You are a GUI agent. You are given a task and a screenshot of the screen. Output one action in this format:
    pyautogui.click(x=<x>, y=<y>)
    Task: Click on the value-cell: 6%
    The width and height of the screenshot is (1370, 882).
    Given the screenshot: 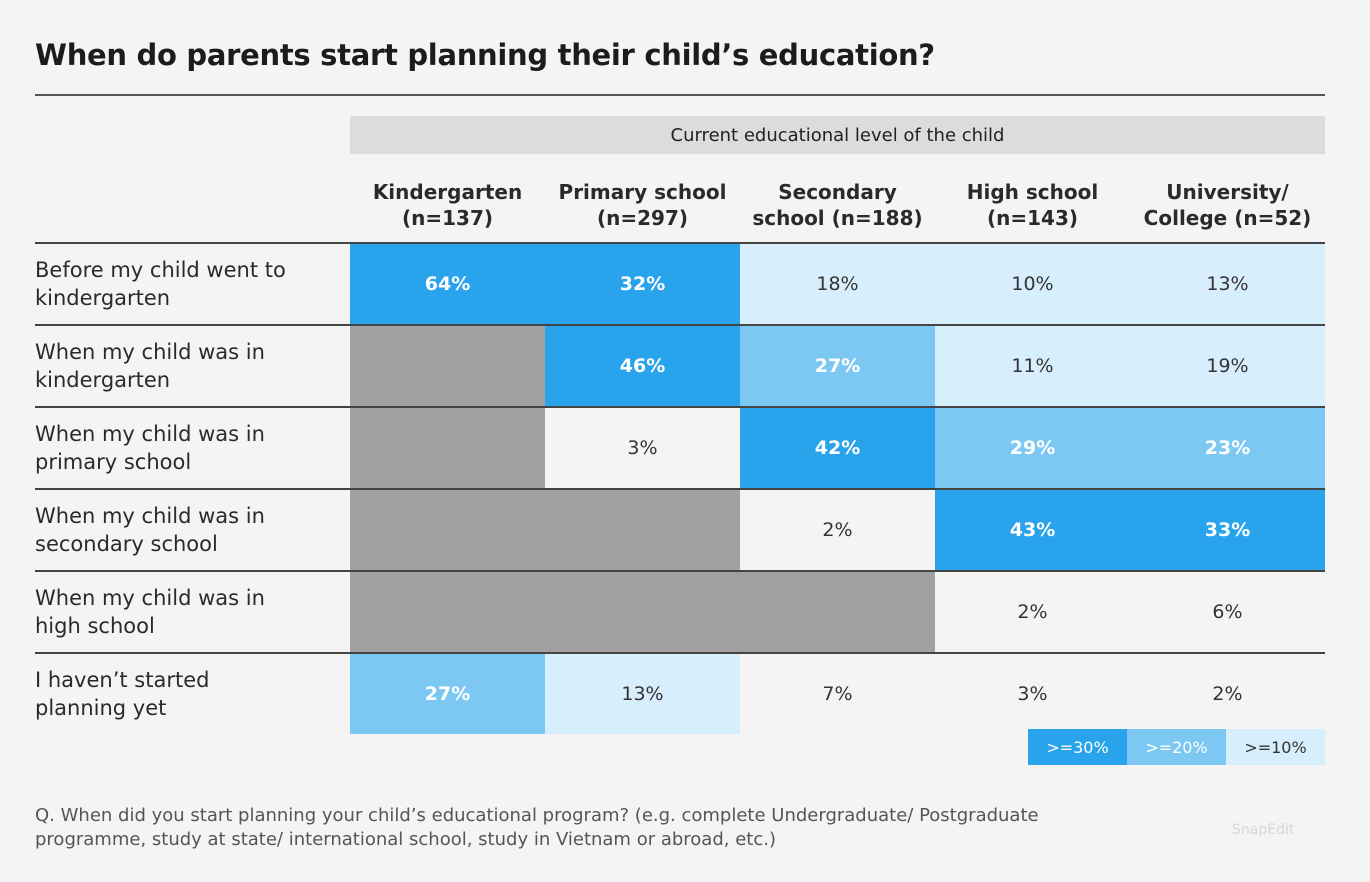 What is the action you would take?
    pyautogui.click(x=1227, y=612)
    